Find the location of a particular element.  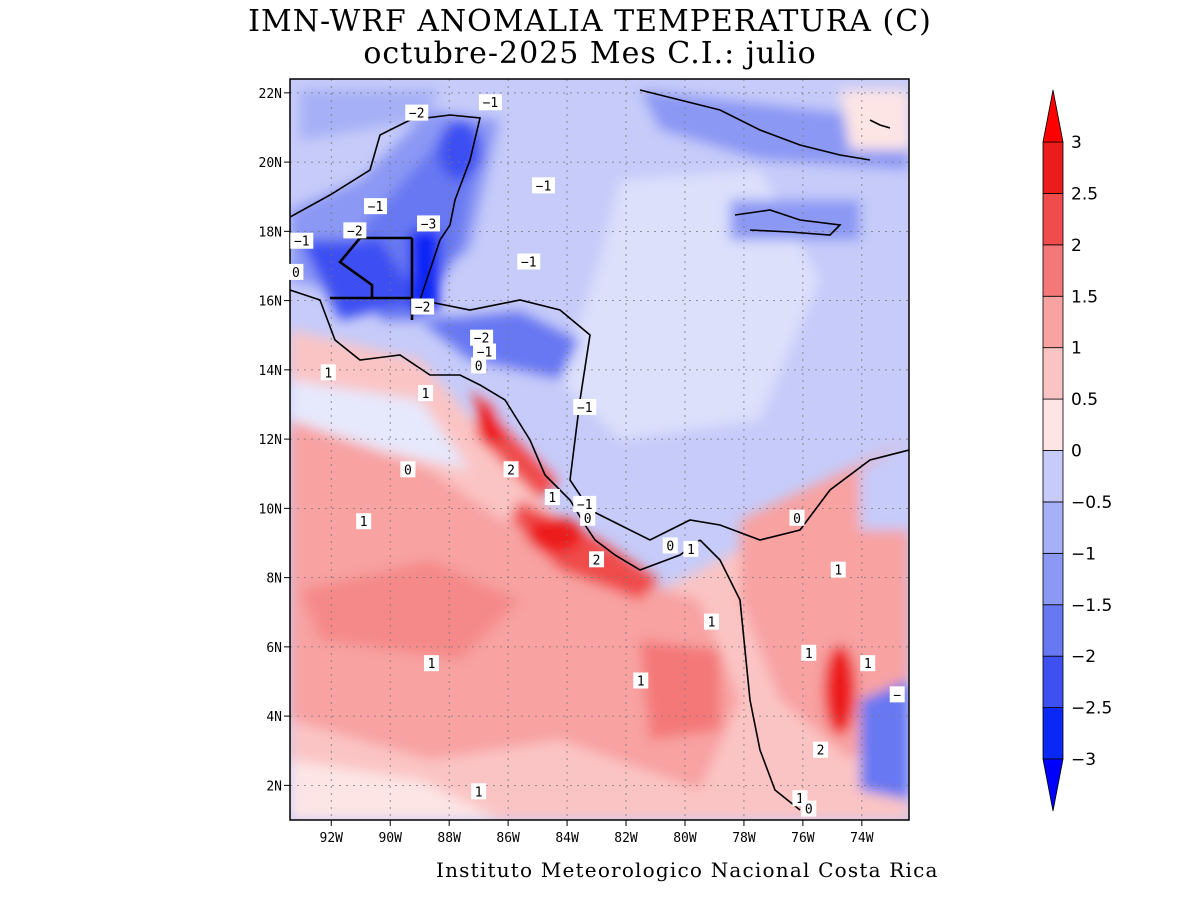

title-line-2: octubre-2025 Mes C.I.: julio is located at coordinates (590, 53).